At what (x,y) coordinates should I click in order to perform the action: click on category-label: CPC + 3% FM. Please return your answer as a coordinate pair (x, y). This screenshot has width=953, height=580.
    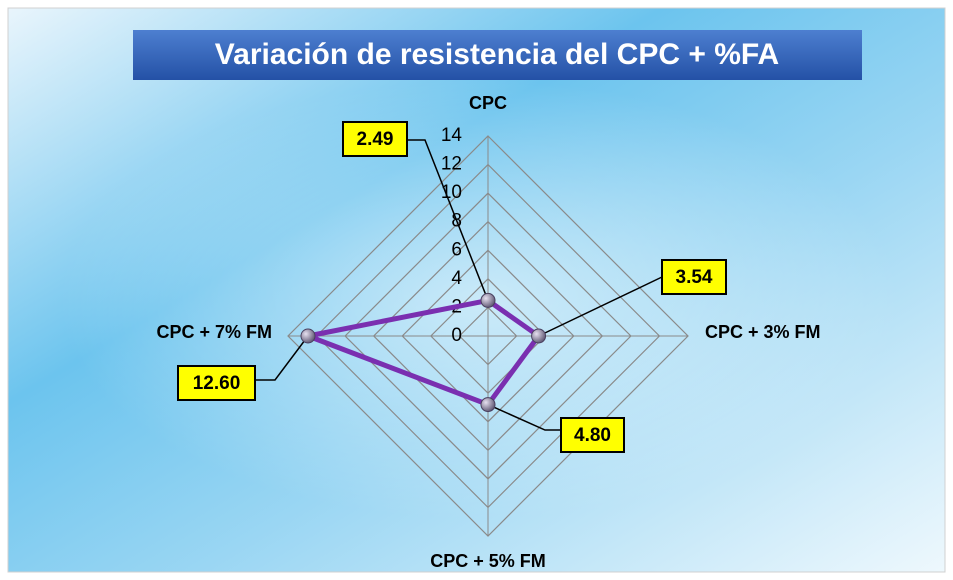
    Looking at the image, I should click on (763, 332).